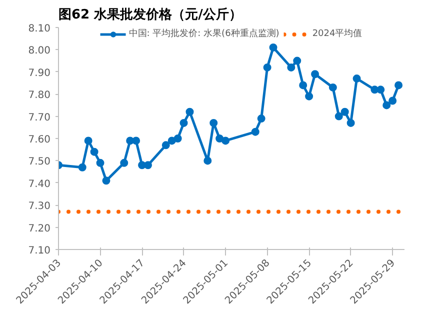  Describe the element at coordinates (39, 73) in the screenshot. I see `y-tick-label: 7.90` at that location.